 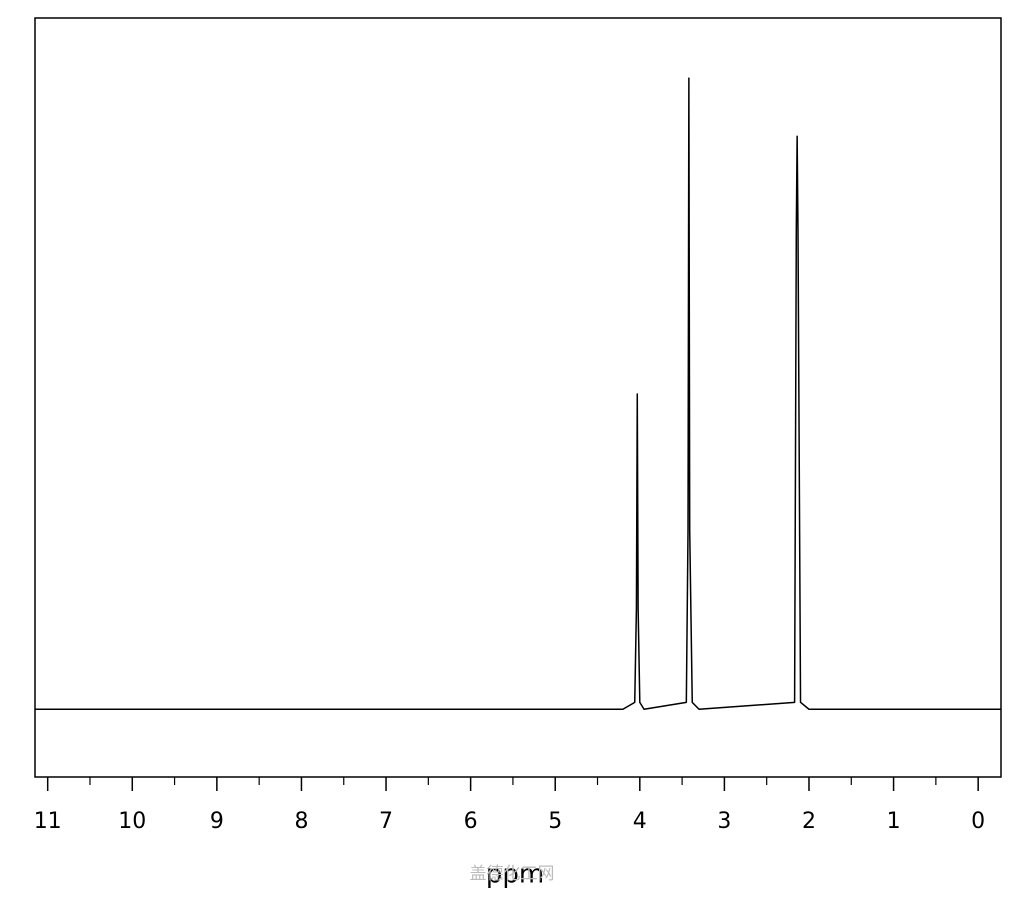 What do you see at coordinates (640, 821) in the screenshot?
I see `x-tick-label: 4` at bounding box center [640, 821].